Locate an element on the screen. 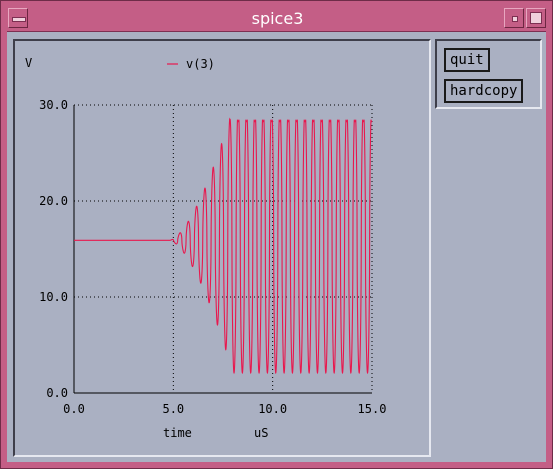 Image resolution: width=553 pixels, height=469 pixels. minimize-button is located at coordinates (514, 18).